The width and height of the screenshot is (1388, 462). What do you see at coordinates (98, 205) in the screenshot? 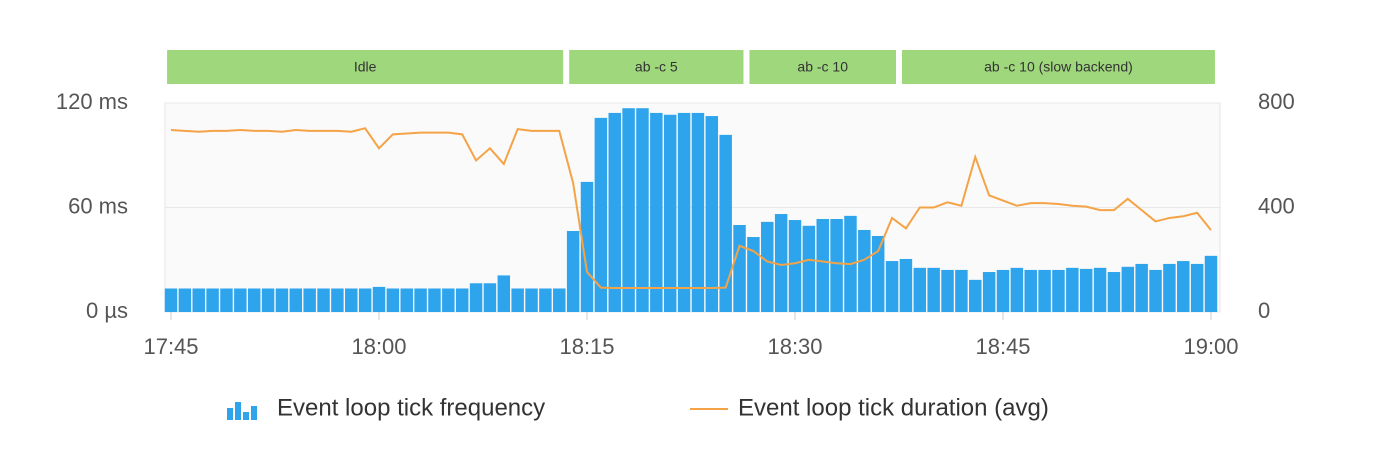
I see `y-tick-label: 60 ms` at bounding box center [98, 205].